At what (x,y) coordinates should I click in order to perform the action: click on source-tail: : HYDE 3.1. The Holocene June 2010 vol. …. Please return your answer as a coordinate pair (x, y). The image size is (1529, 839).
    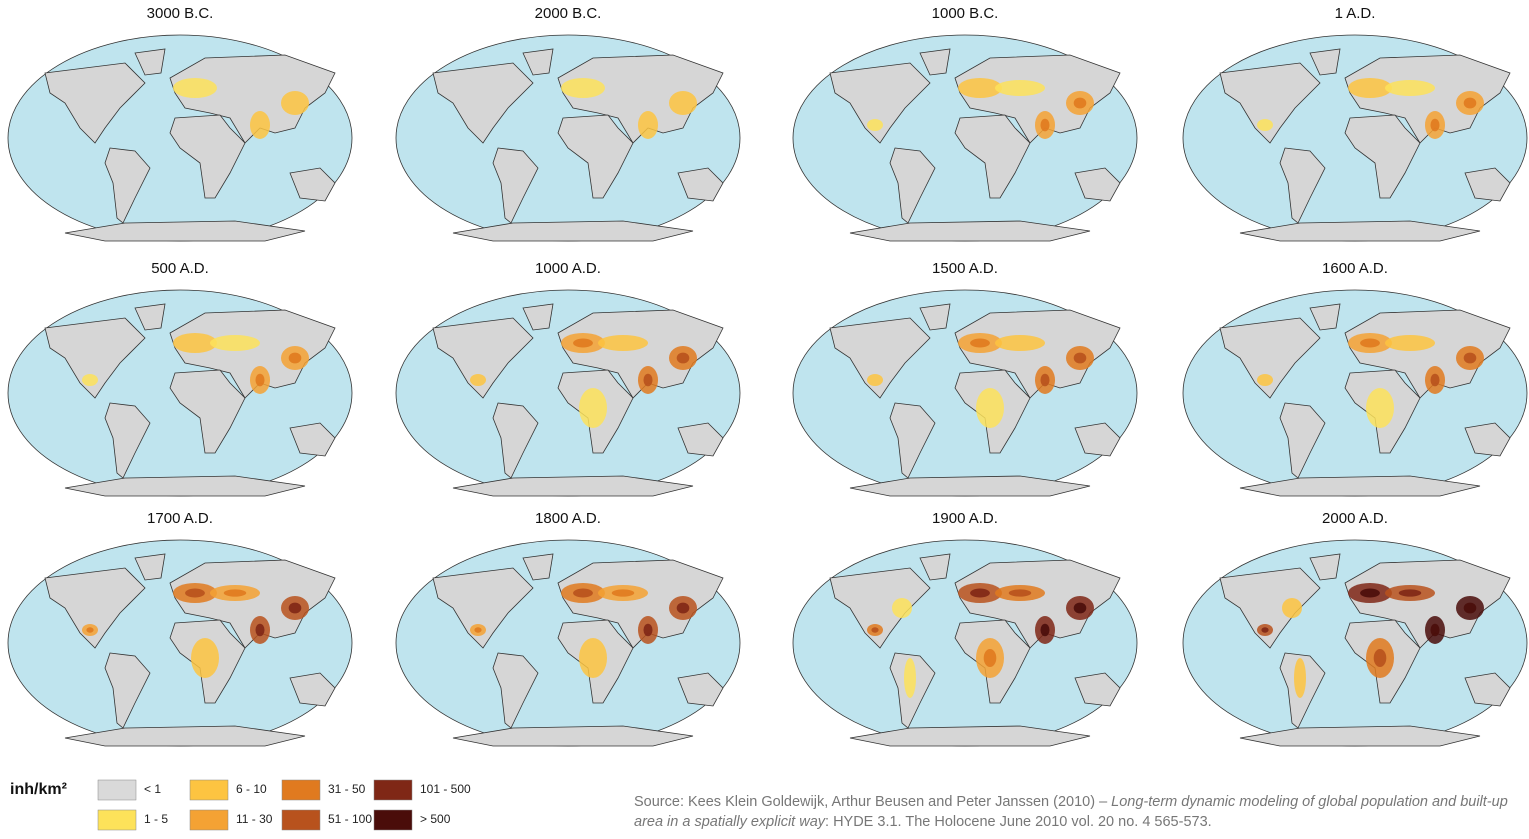
    Looking at the image, I should click on (1018, 822).